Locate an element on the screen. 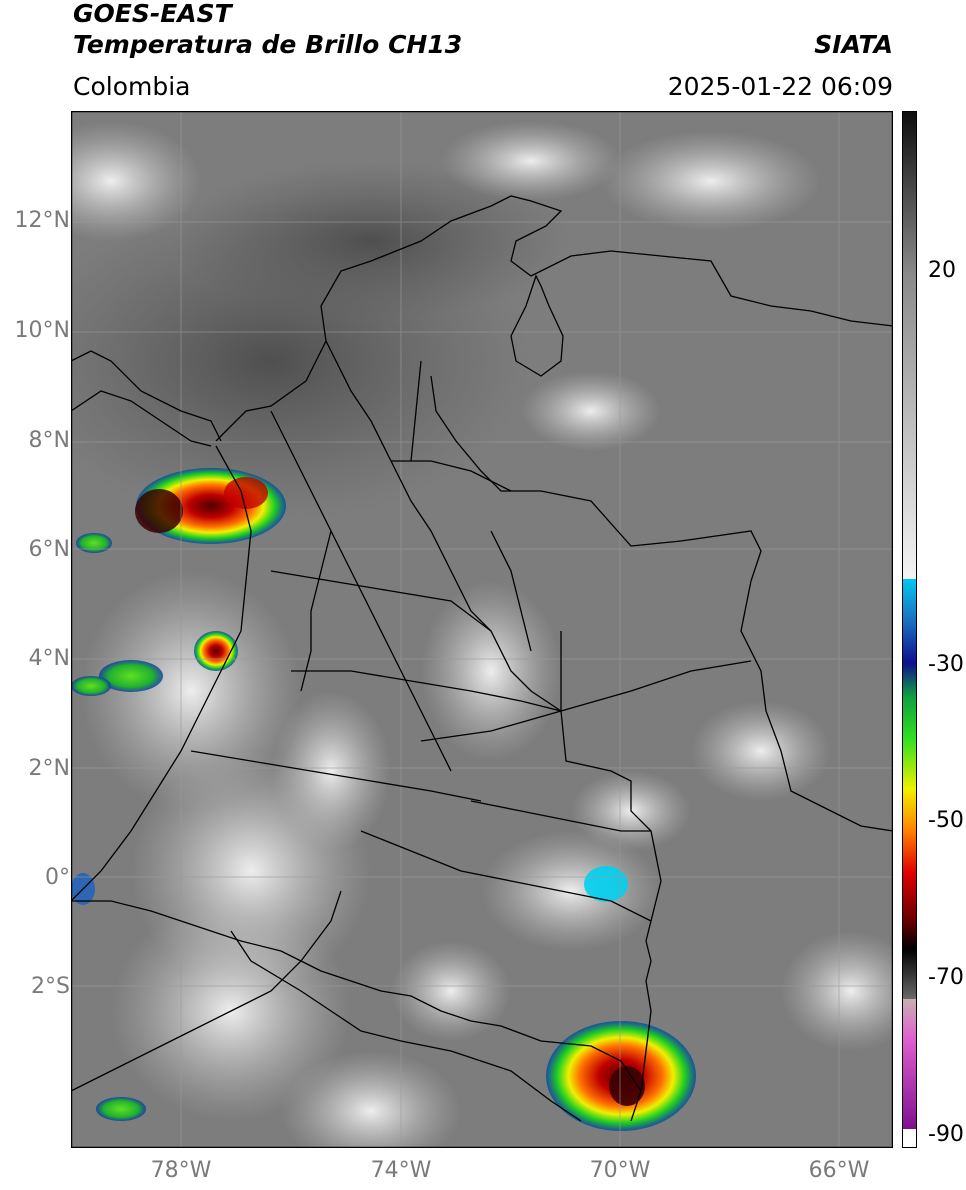  region-label: Colombia is located at coordinates (132, 86).